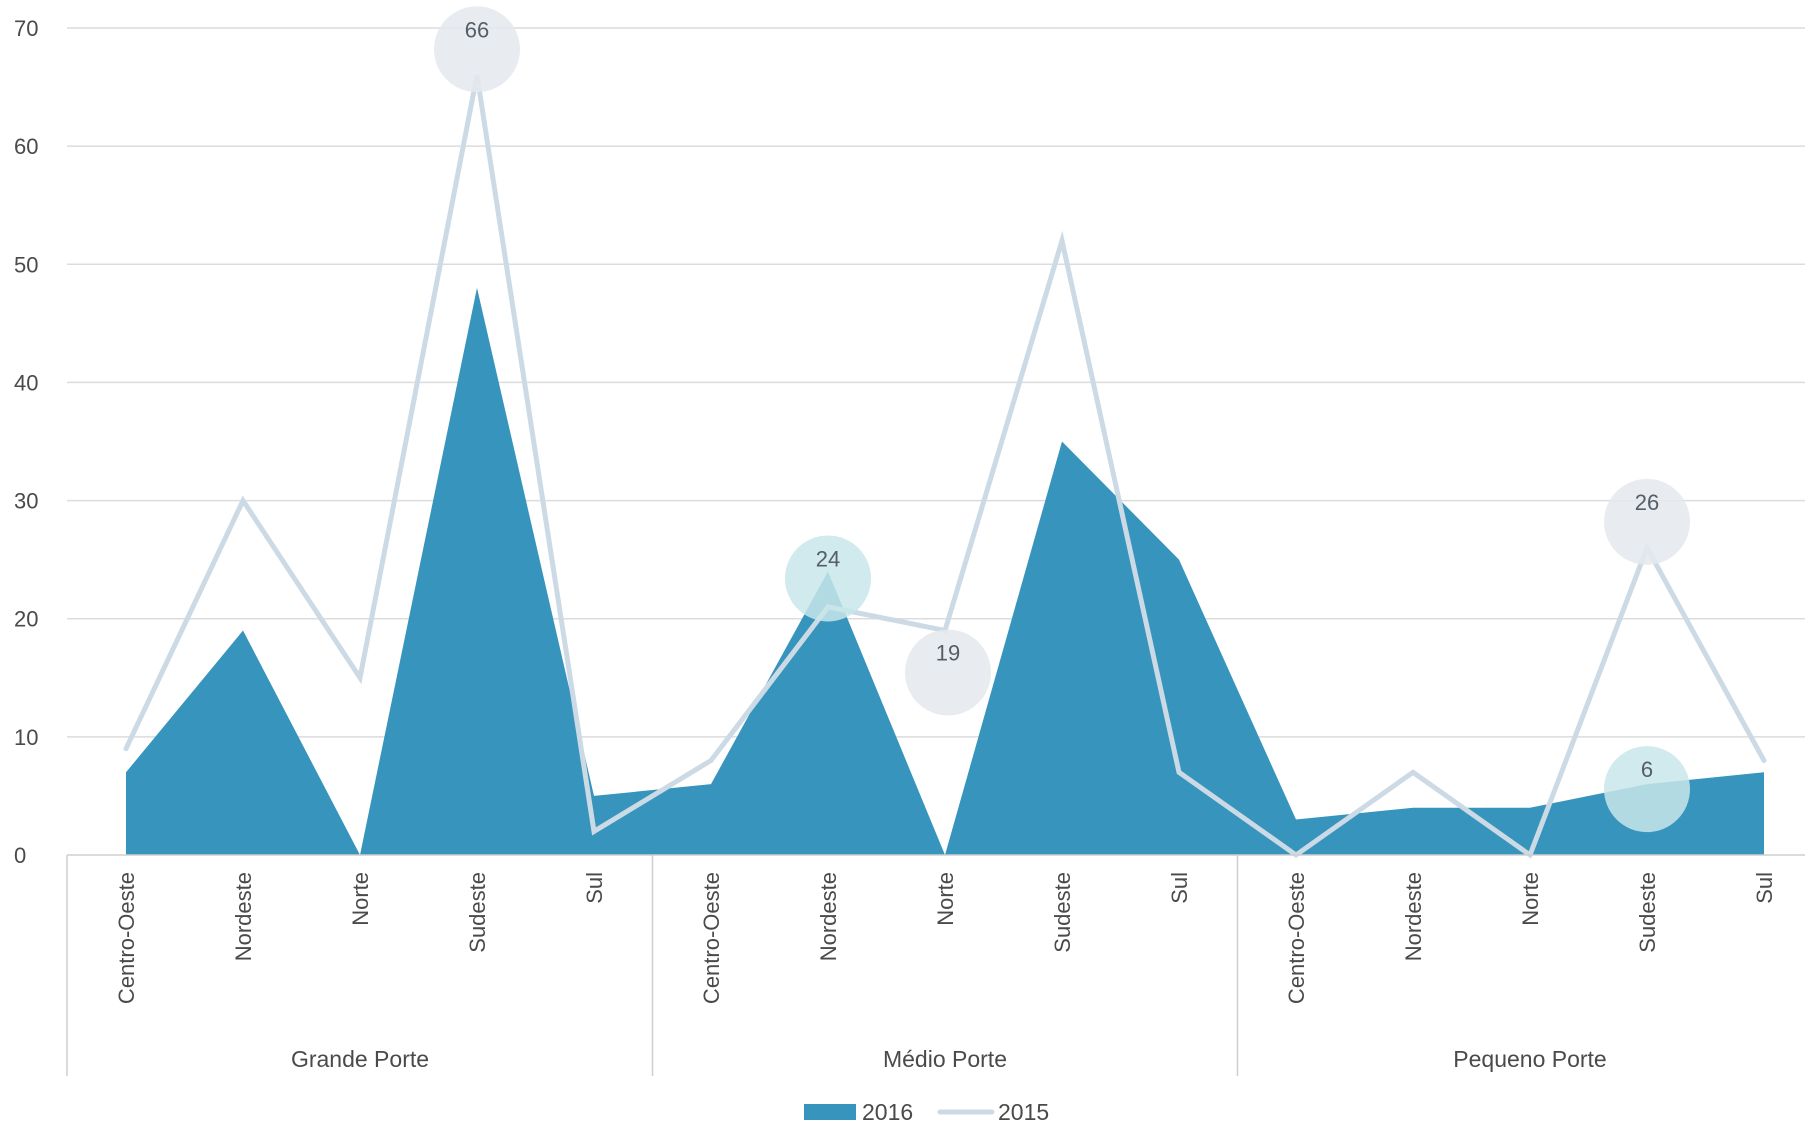 The height and width of the screenshot is (1126, 1805). I want to click on group-label: Grande Porte, so click(360, 1059).